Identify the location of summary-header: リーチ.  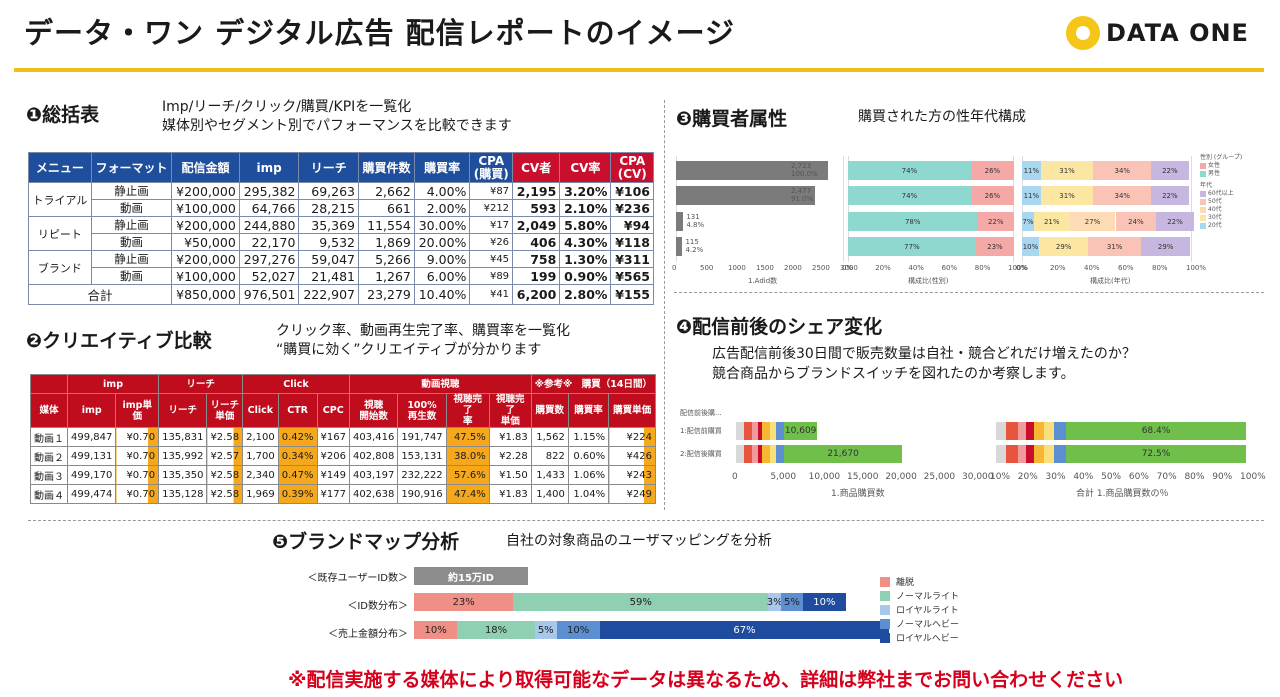
(329, 167).